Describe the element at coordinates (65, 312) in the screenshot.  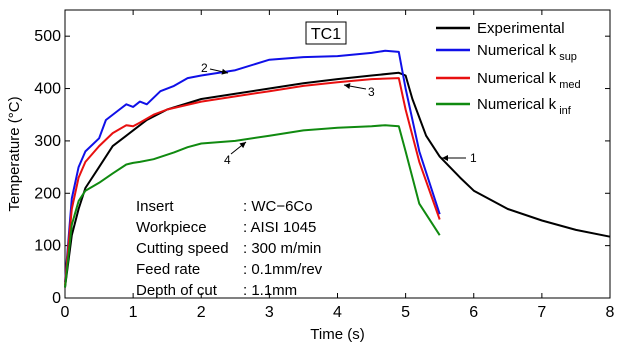
I see `x-tick-label: 0` at that location.